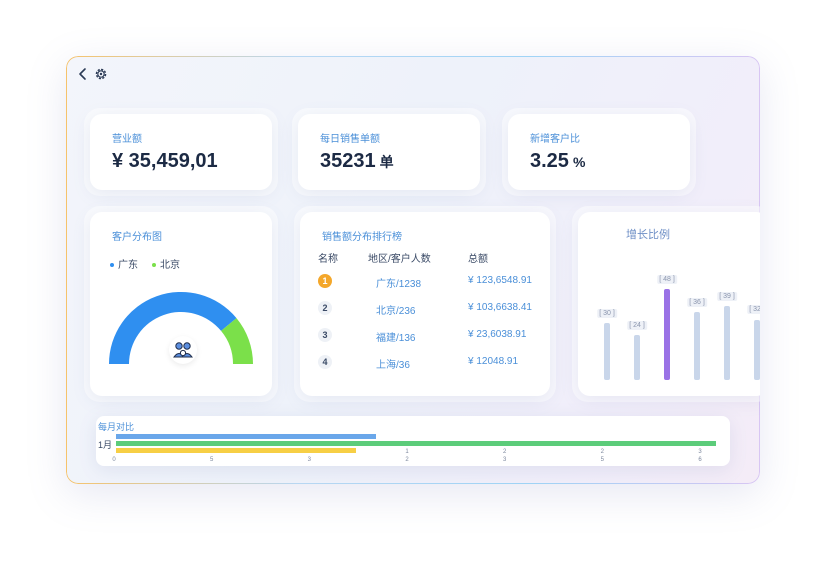 This screenshot has height=563, width=828. What do you see at coordinates (648, 235) in the screenshot?
I see `card-title: 增长比例` at bounding box center [648, 235].